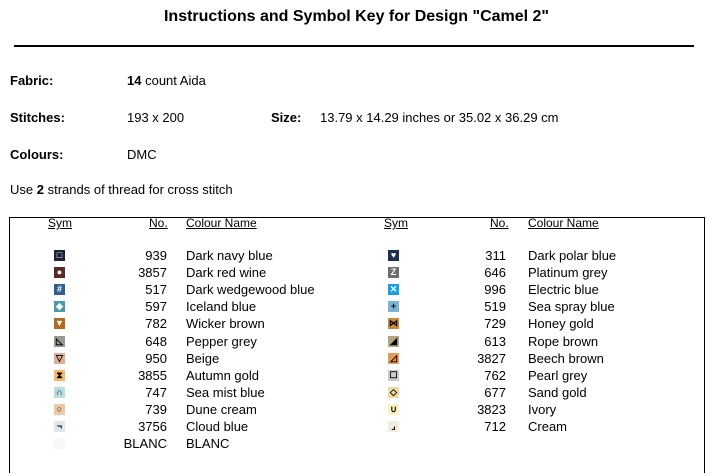  What do you see at coordinates (156, 409) in the screenshot?
I see `dmc-number: 739` at bounding box center [156, 409].